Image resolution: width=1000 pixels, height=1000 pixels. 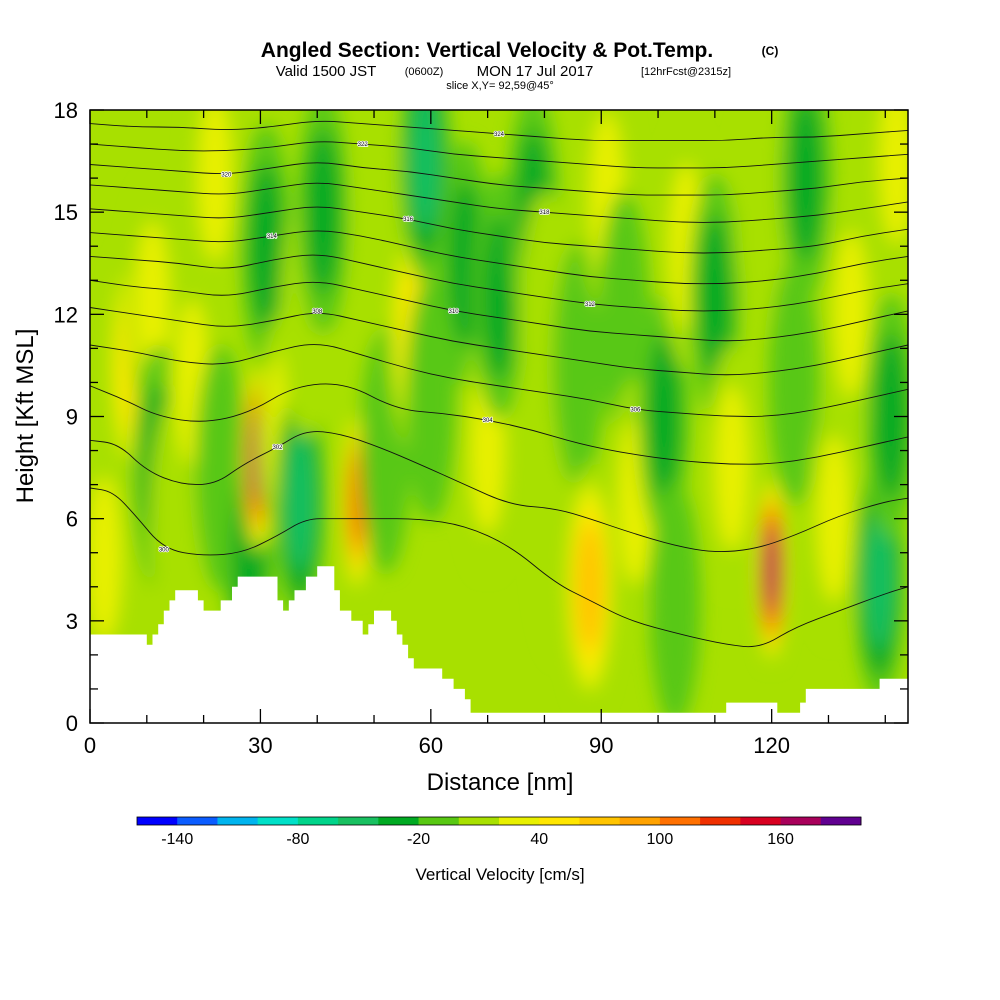 I want to click on y-tick-label: 9, so click(x=72, y=417).